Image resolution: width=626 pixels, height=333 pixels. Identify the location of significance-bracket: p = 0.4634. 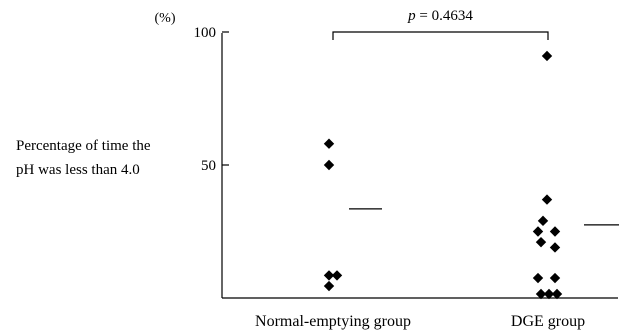
(440, 24).